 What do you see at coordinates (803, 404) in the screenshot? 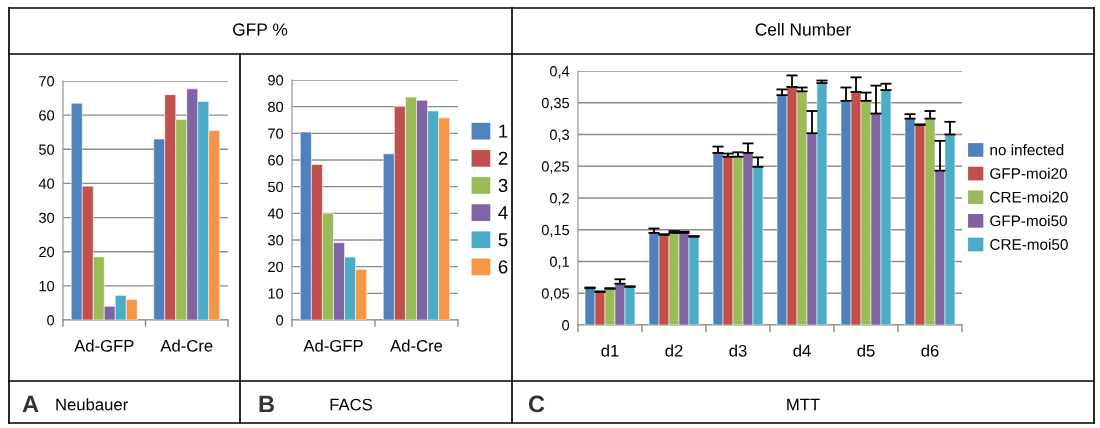
I see `text: MTT` at bounding box center [803, 404].